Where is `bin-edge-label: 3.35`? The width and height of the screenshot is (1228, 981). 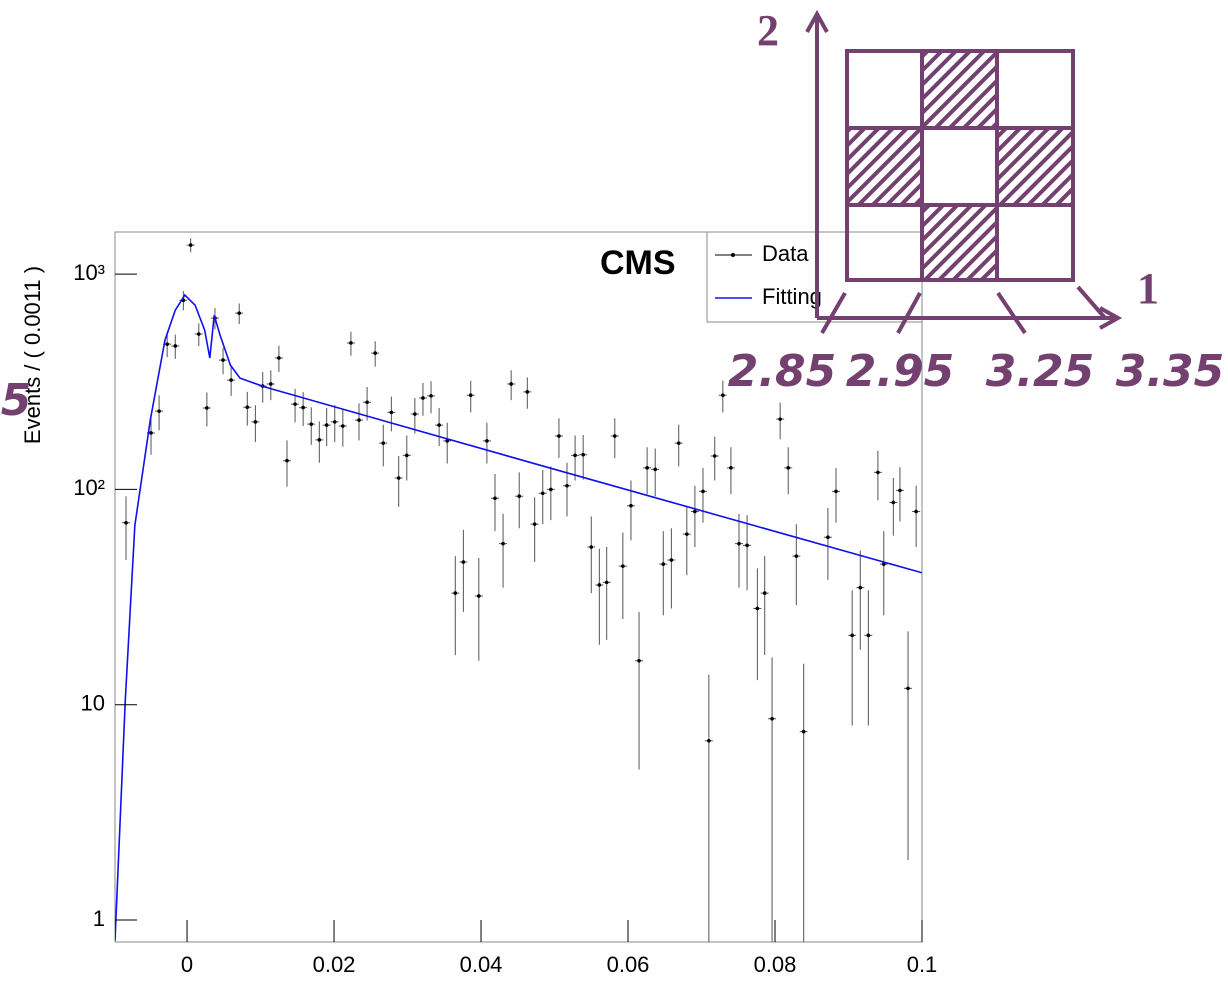
bin-edge-label: 3.35 is located at coordinates (1170, 371).